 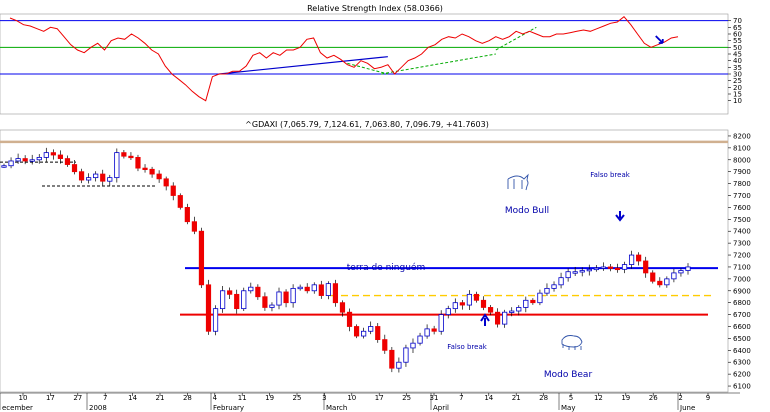 I want to click on x-tick-label: 27, so click(x=77, y=398).